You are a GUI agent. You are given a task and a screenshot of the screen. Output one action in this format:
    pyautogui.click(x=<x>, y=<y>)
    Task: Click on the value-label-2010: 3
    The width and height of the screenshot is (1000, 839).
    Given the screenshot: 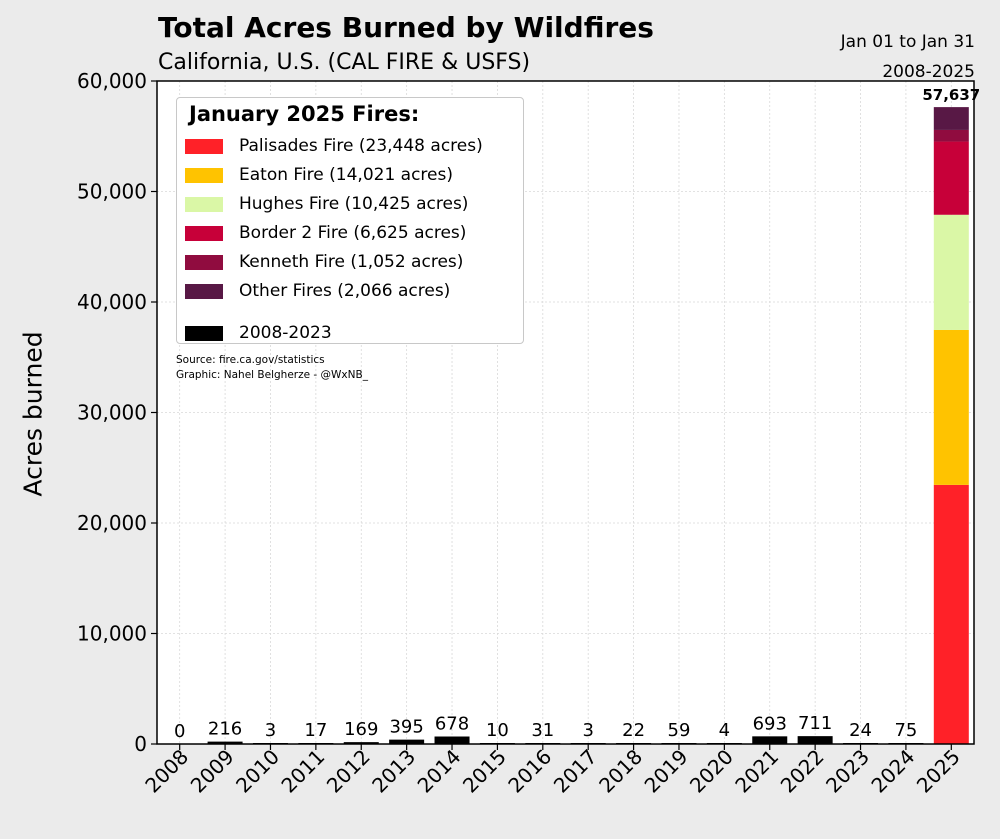 What is the action you would take?
    pyautogui.click(x=270, y=730)
    